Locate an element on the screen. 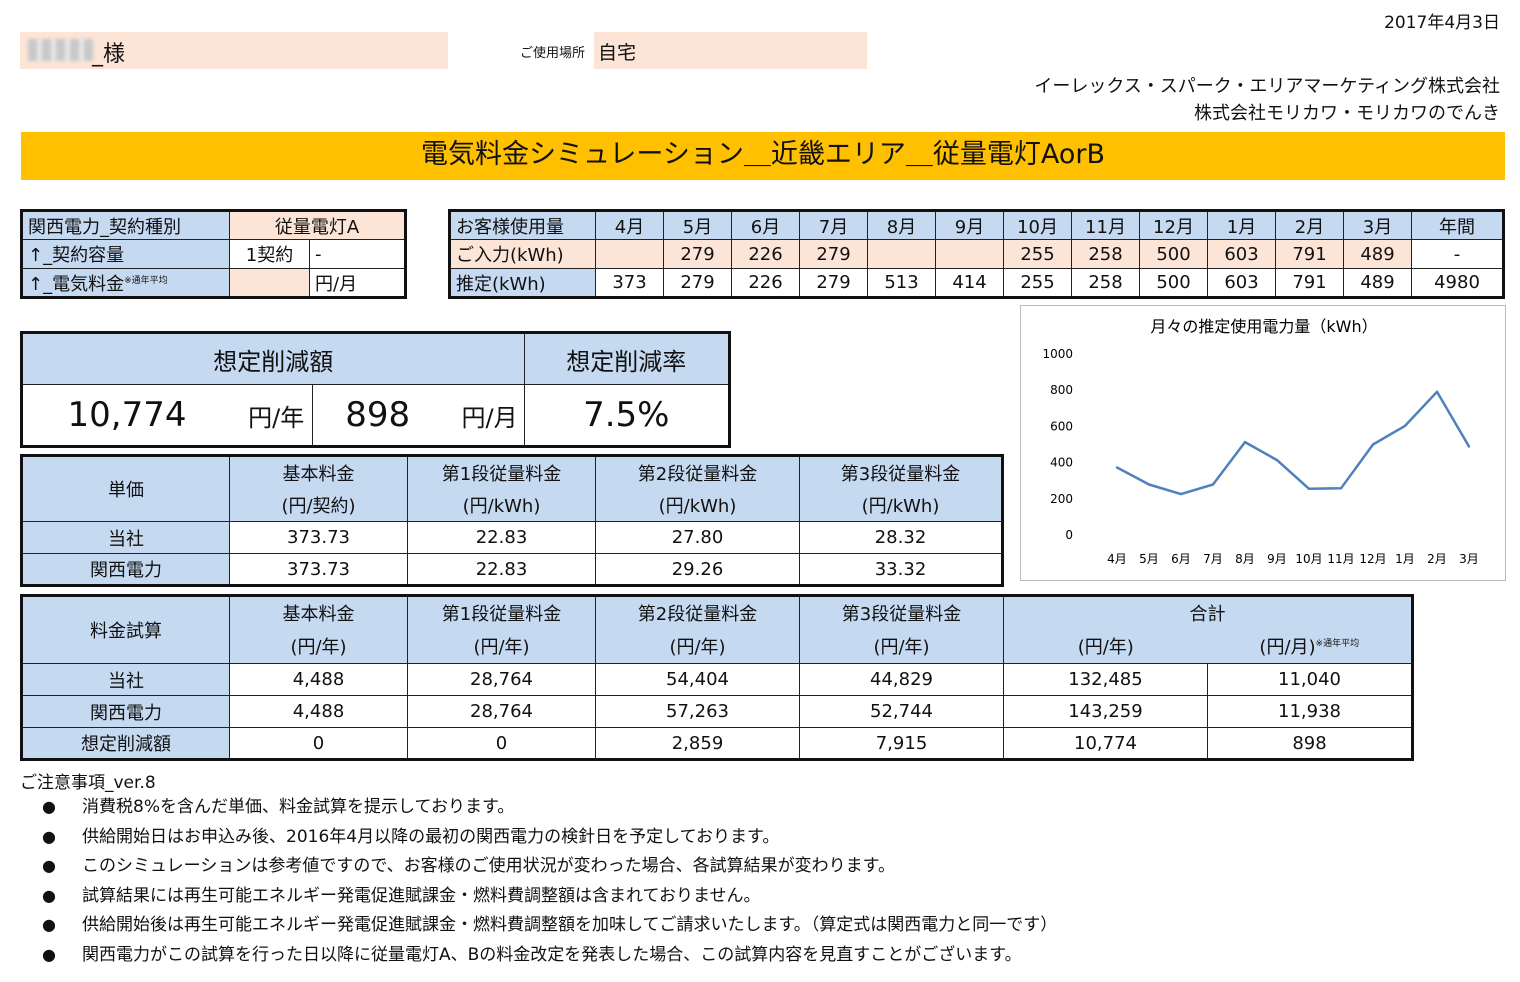  fee-total-label: 合計 is located at coordinates (1208, 612).